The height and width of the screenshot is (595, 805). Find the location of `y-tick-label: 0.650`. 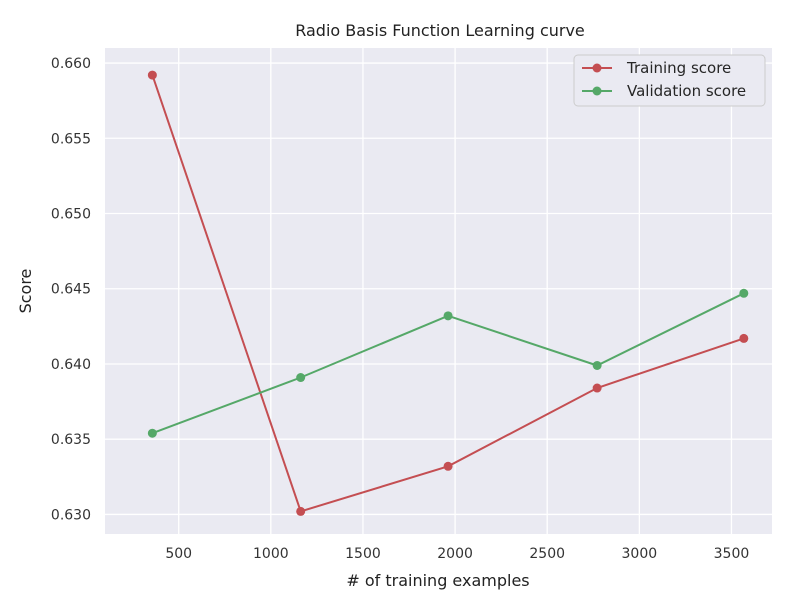

y-tick-label: 0.650 is located at coordinates (71, 215).